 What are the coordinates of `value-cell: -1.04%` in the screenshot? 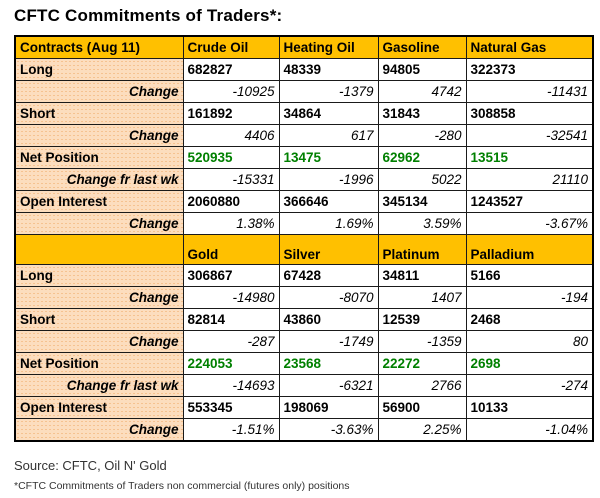 It's located at (529, 430).